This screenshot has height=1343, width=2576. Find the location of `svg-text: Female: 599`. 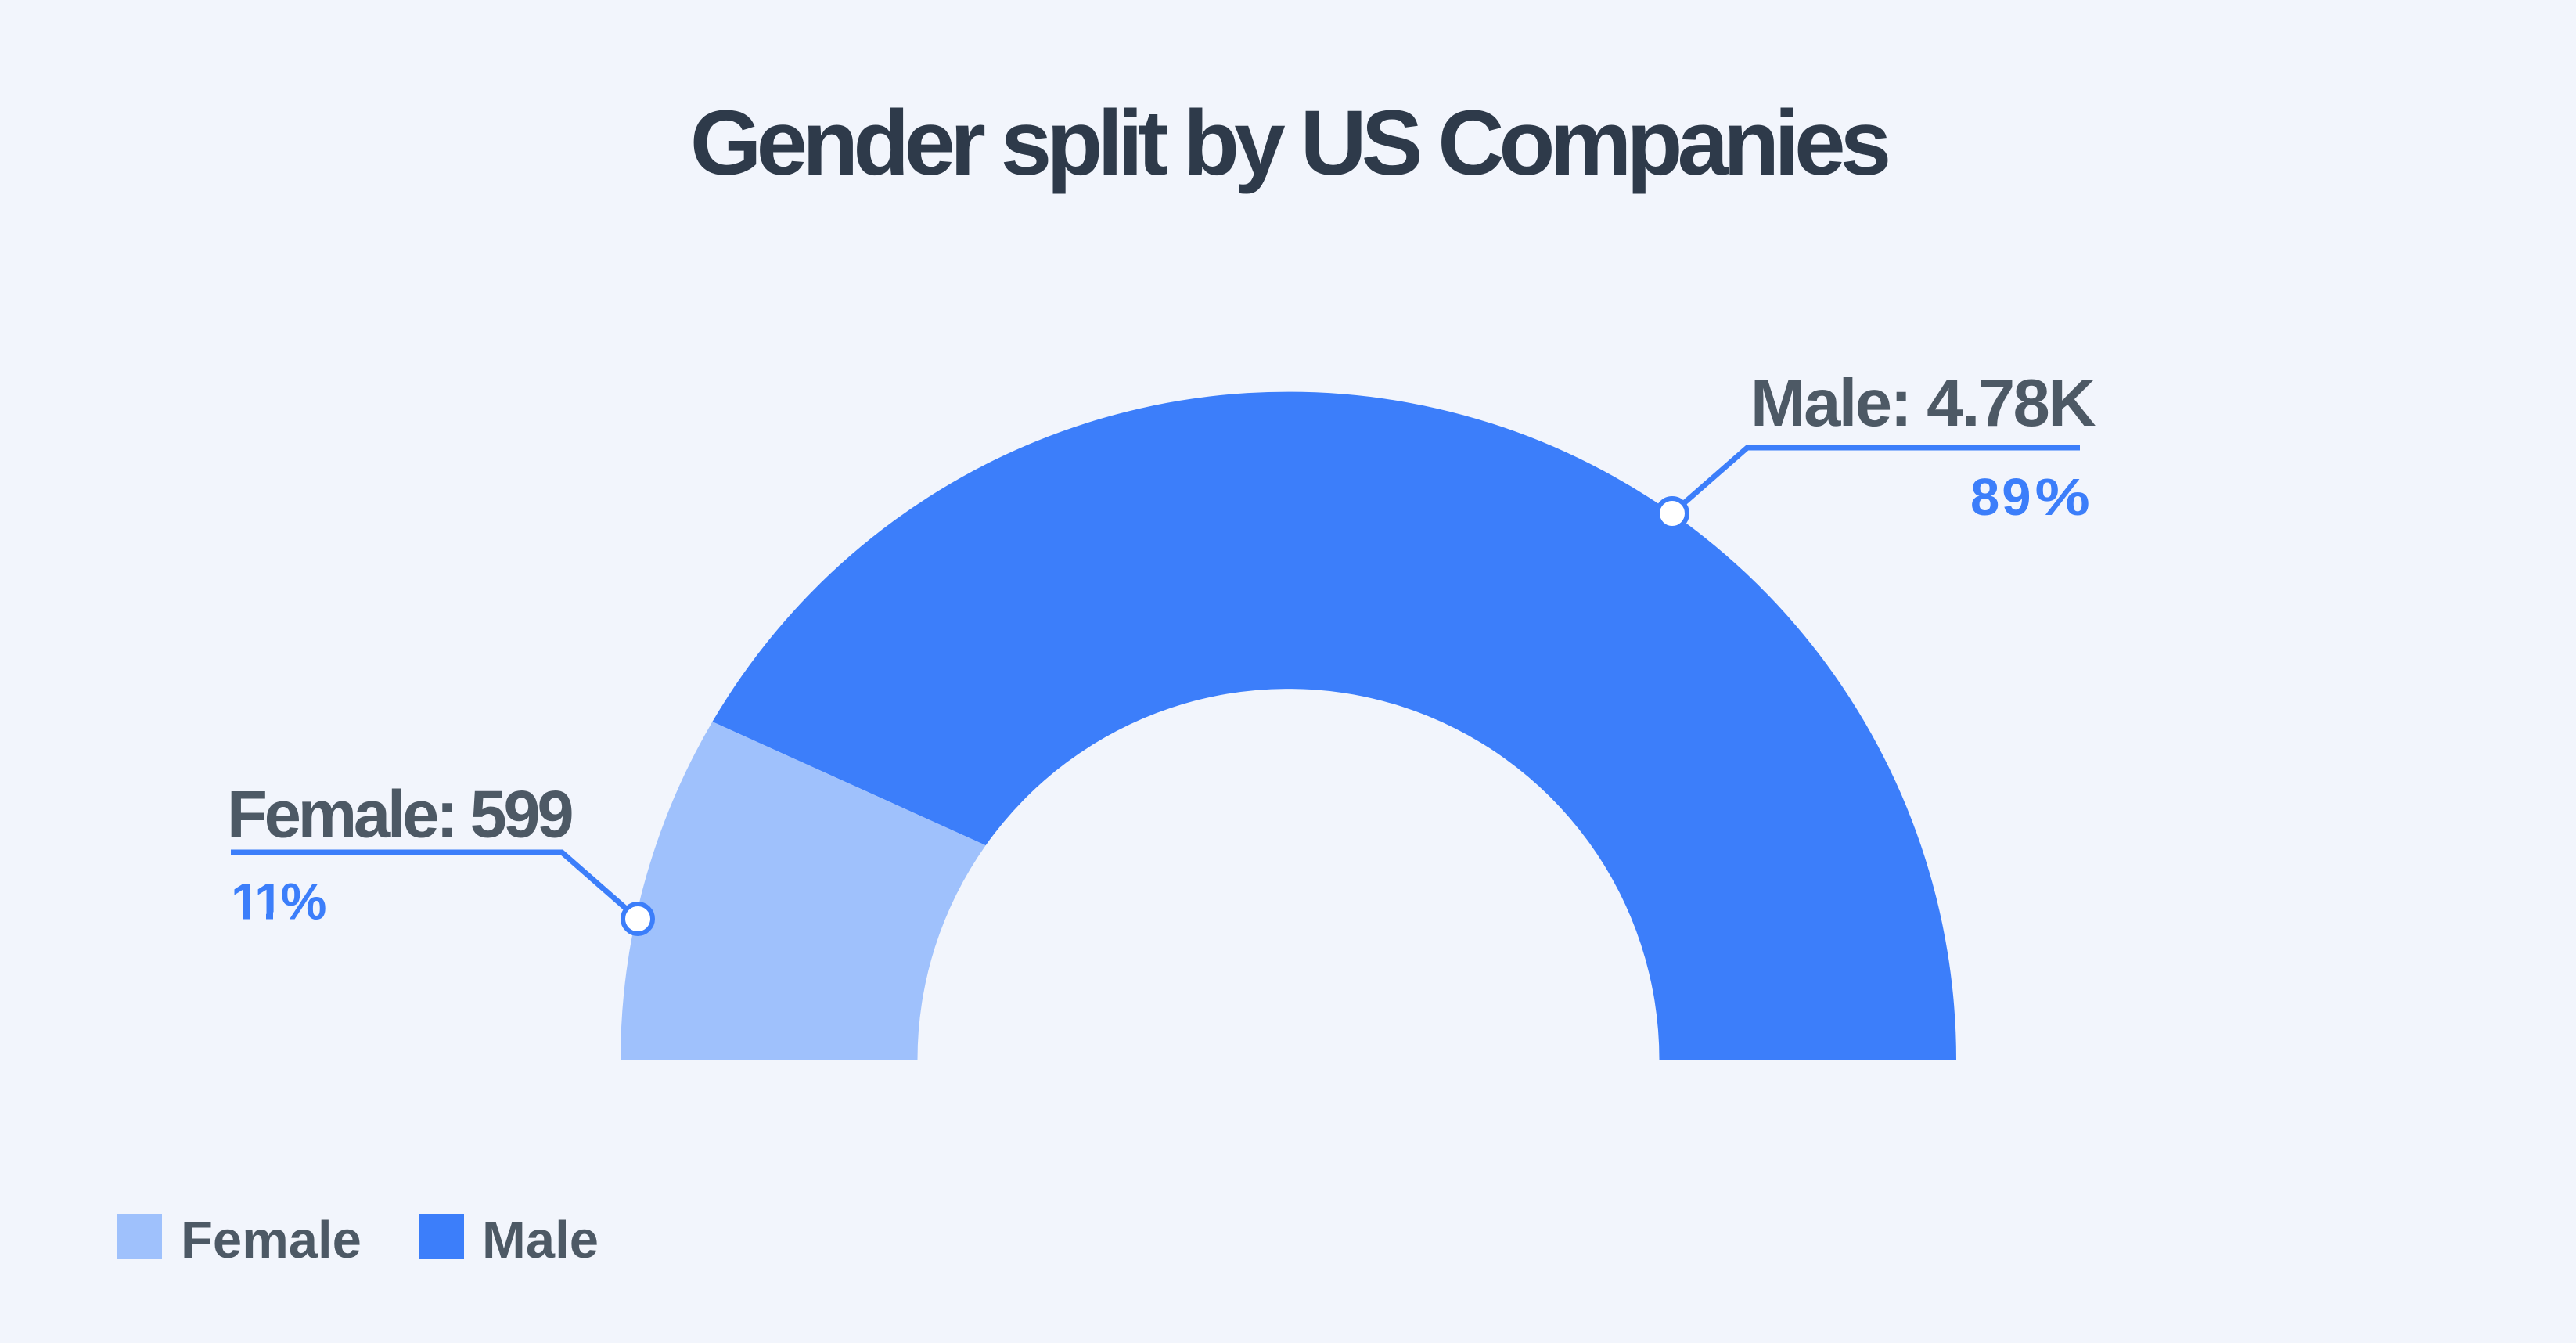

svg-text: Female: 599 is located at coordinates (399, 815).